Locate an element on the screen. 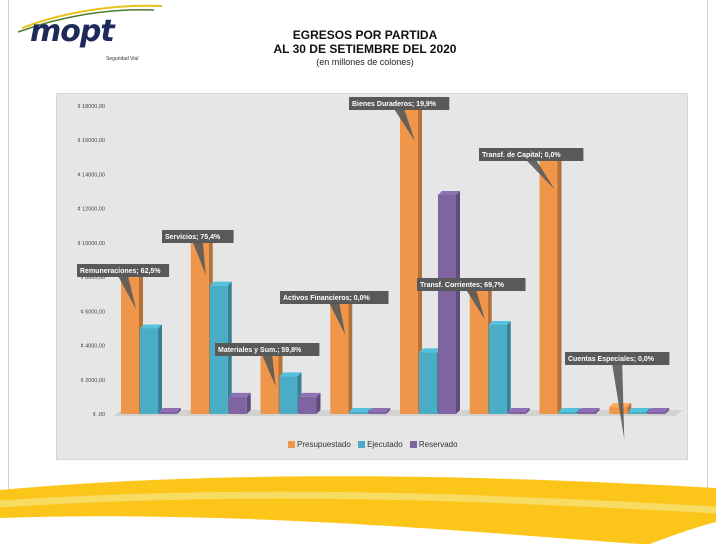 The height and width of the screenshot is (544, 716). y-tick-label: ¢ 16000,00 is located at coordinates (91, 141).